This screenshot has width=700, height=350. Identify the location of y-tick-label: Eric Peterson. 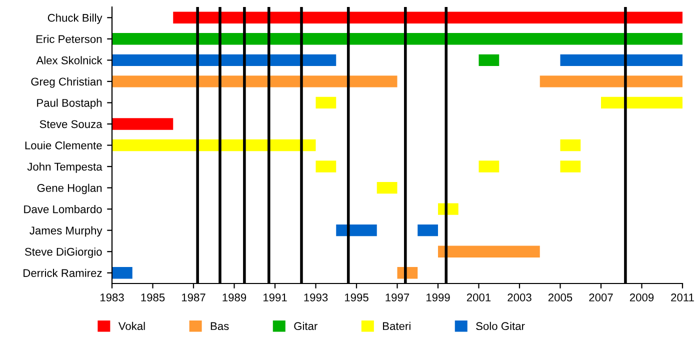
(69, 39).